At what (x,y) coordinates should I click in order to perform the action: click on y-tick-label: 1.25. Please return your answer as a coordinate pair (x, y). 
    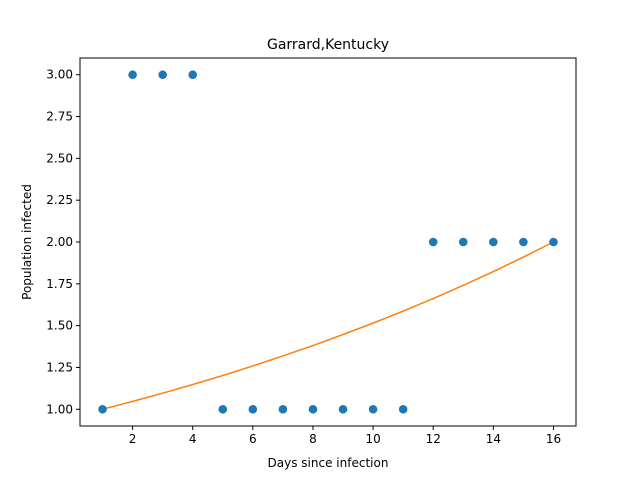
    Looking at the image, I should click on (59, 367).